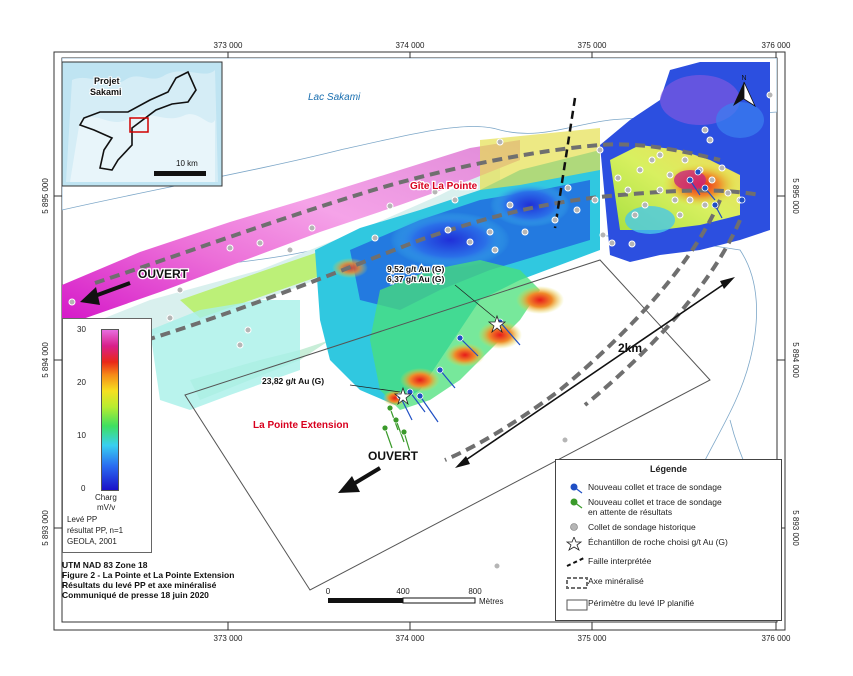 The image size is (853, 676). Describe the element at coordinates (106, 497) in the screenshot. I see `colorbar-unit-1: Charg` at that location.